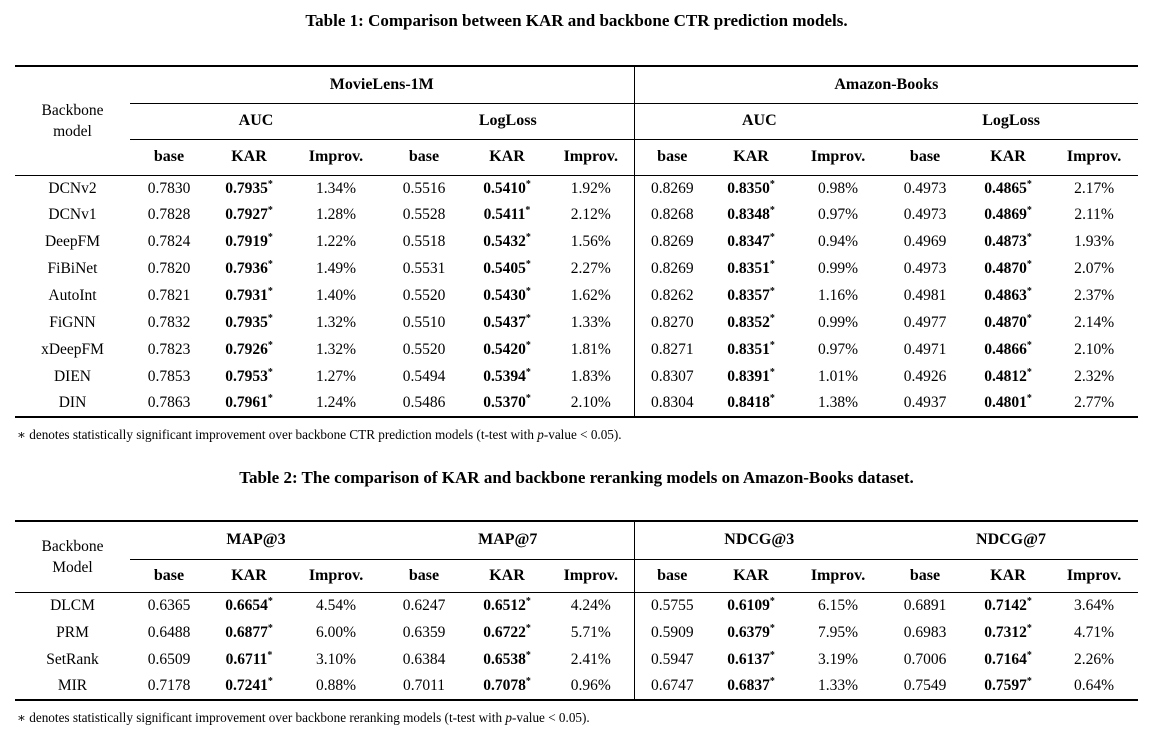 This screenshot has height=737, width=1165. Describe the element at coordinates (424, 215) in the screenshot. I see `cell-base: 0.5528` at that location.